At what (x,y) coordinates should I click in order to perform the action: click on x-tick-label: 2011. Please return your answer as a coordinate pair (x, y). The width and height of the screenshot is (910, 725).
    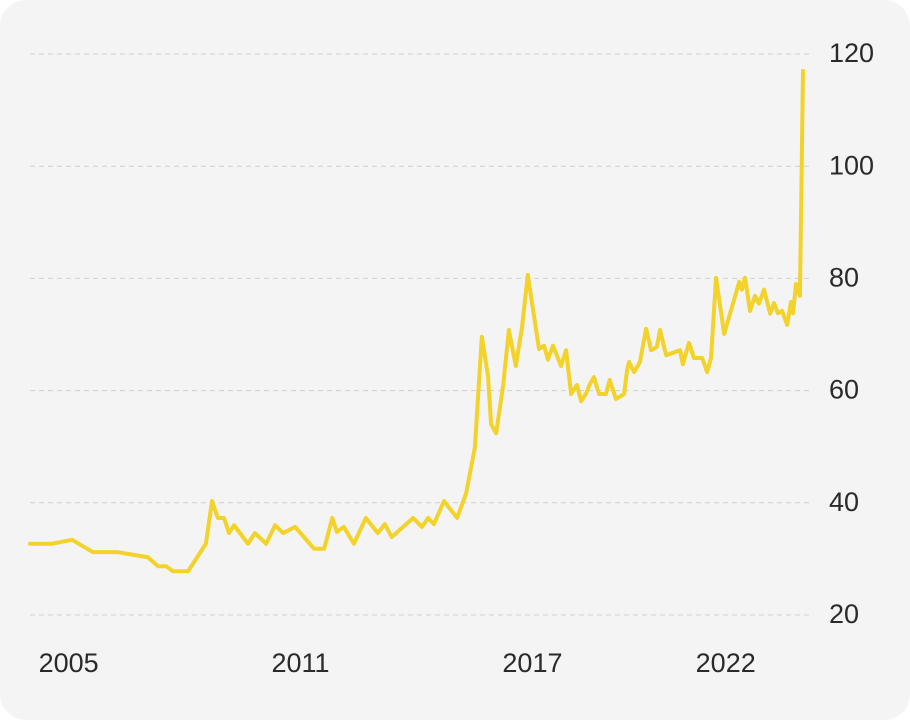
    Looking at the image, I should click on (301, 663).